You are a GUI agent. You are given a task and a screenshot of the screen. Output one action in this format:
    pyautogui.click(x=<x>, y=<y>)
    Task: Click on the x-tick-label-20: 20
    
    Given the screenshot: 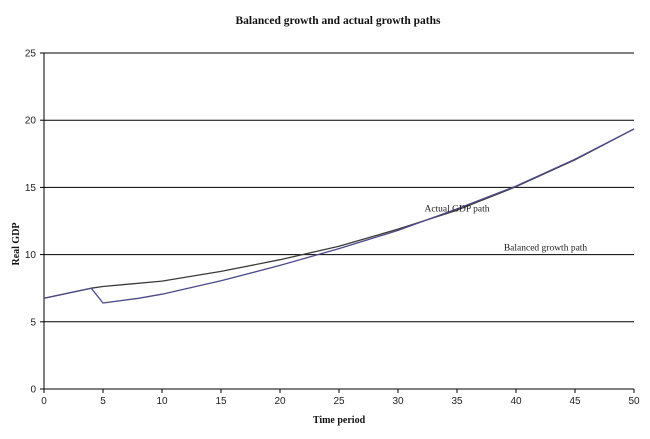 What is the action you would take?
    pyautogui.click(x=280, y=401)
    